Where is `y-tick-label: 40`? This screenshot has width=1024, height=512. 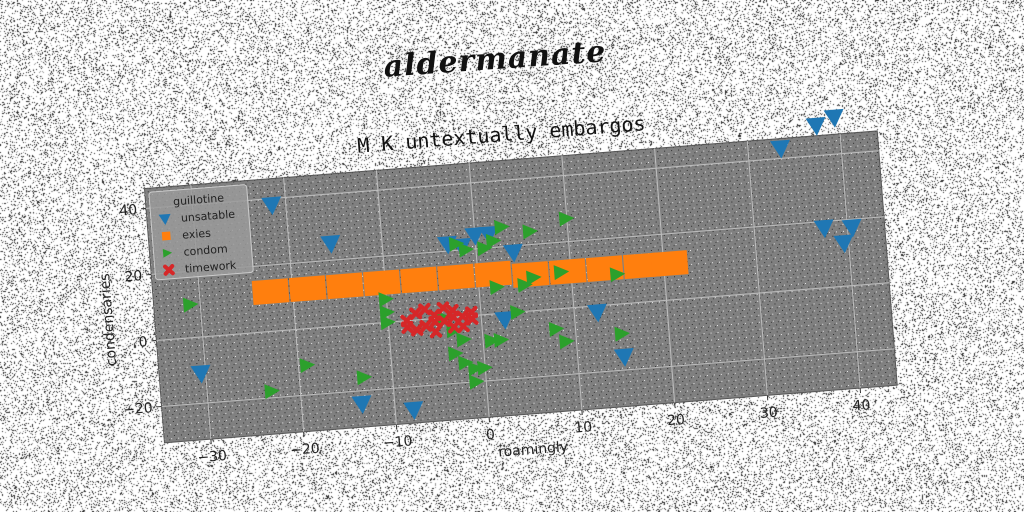
y-tick-label: 40 is located at coordinates (128, 210).